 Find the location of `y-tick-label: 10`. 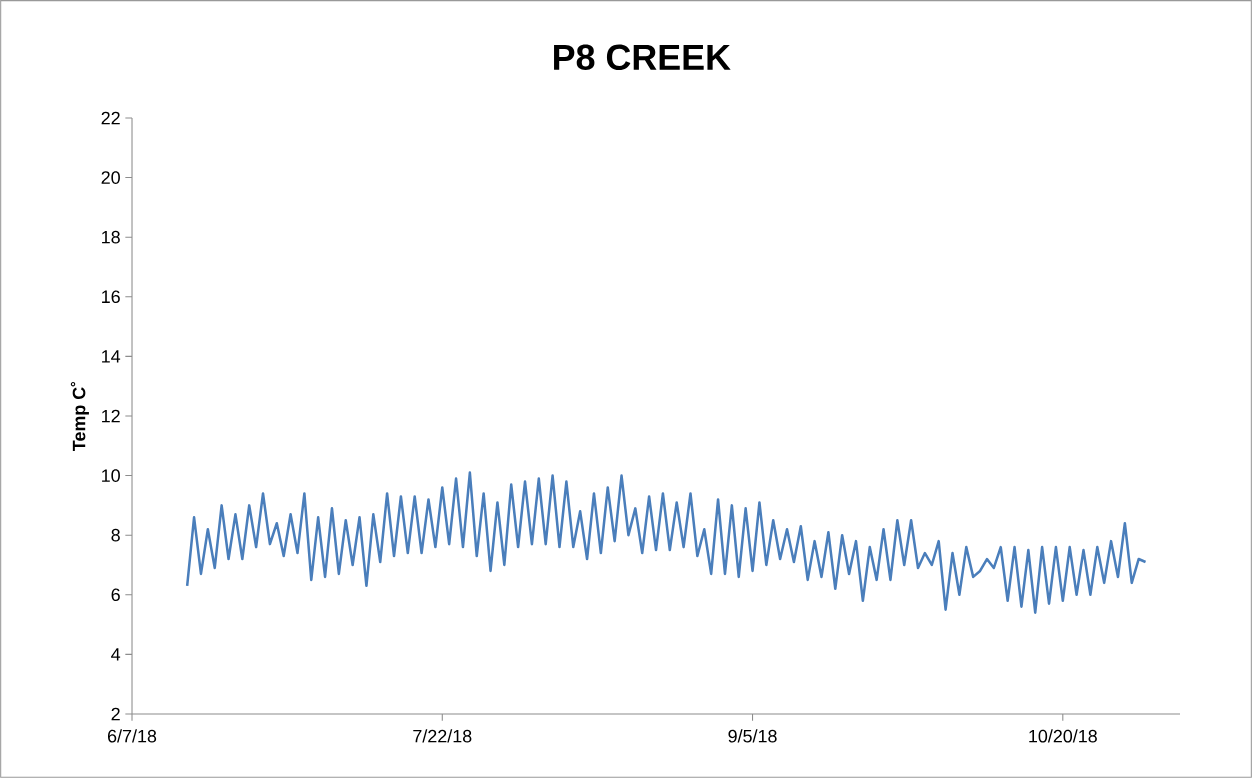

y-tick-label: 10 is located at coordinates (111, 475).